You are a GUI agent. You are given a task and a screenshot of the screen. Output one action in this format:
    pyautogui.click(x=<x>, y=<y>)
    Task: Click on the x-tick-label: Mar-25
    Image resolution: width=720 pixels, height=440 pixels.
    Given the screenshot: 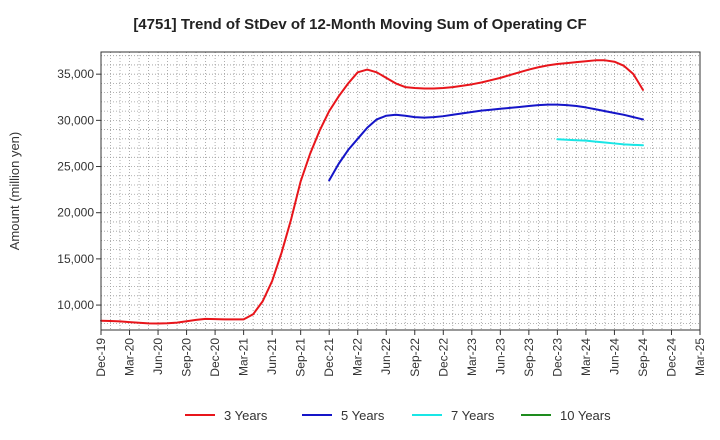 What is the action you would take?
    pyautogui.click(x=700, y=357)
    